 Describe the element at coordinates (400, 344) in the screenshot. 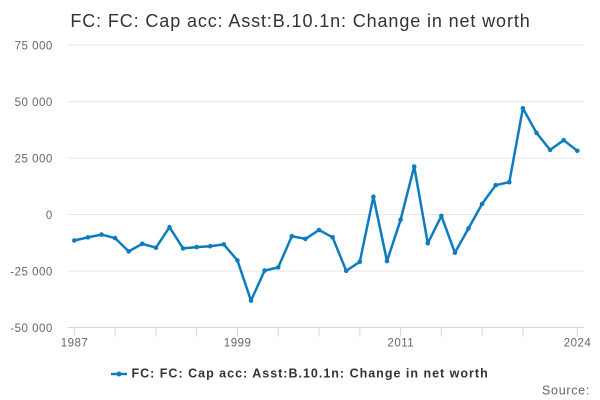

I see `svg-text: 2011` at that location.